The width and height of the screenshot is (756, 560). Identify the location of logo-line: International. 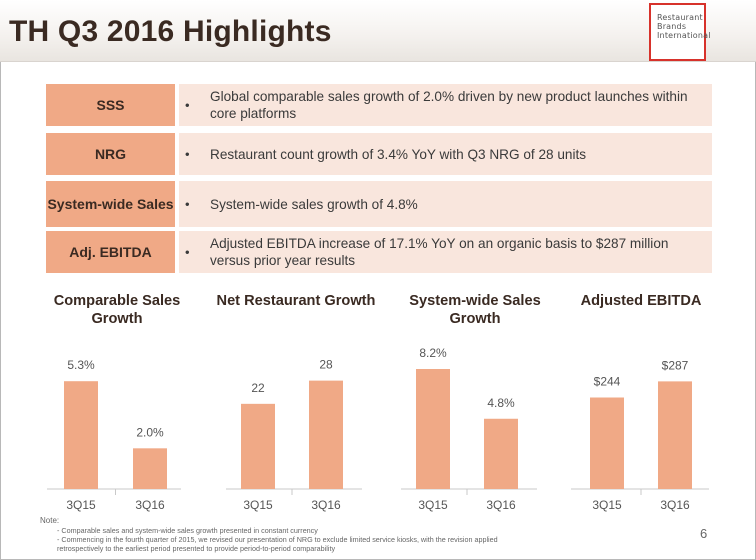
(684, 35).